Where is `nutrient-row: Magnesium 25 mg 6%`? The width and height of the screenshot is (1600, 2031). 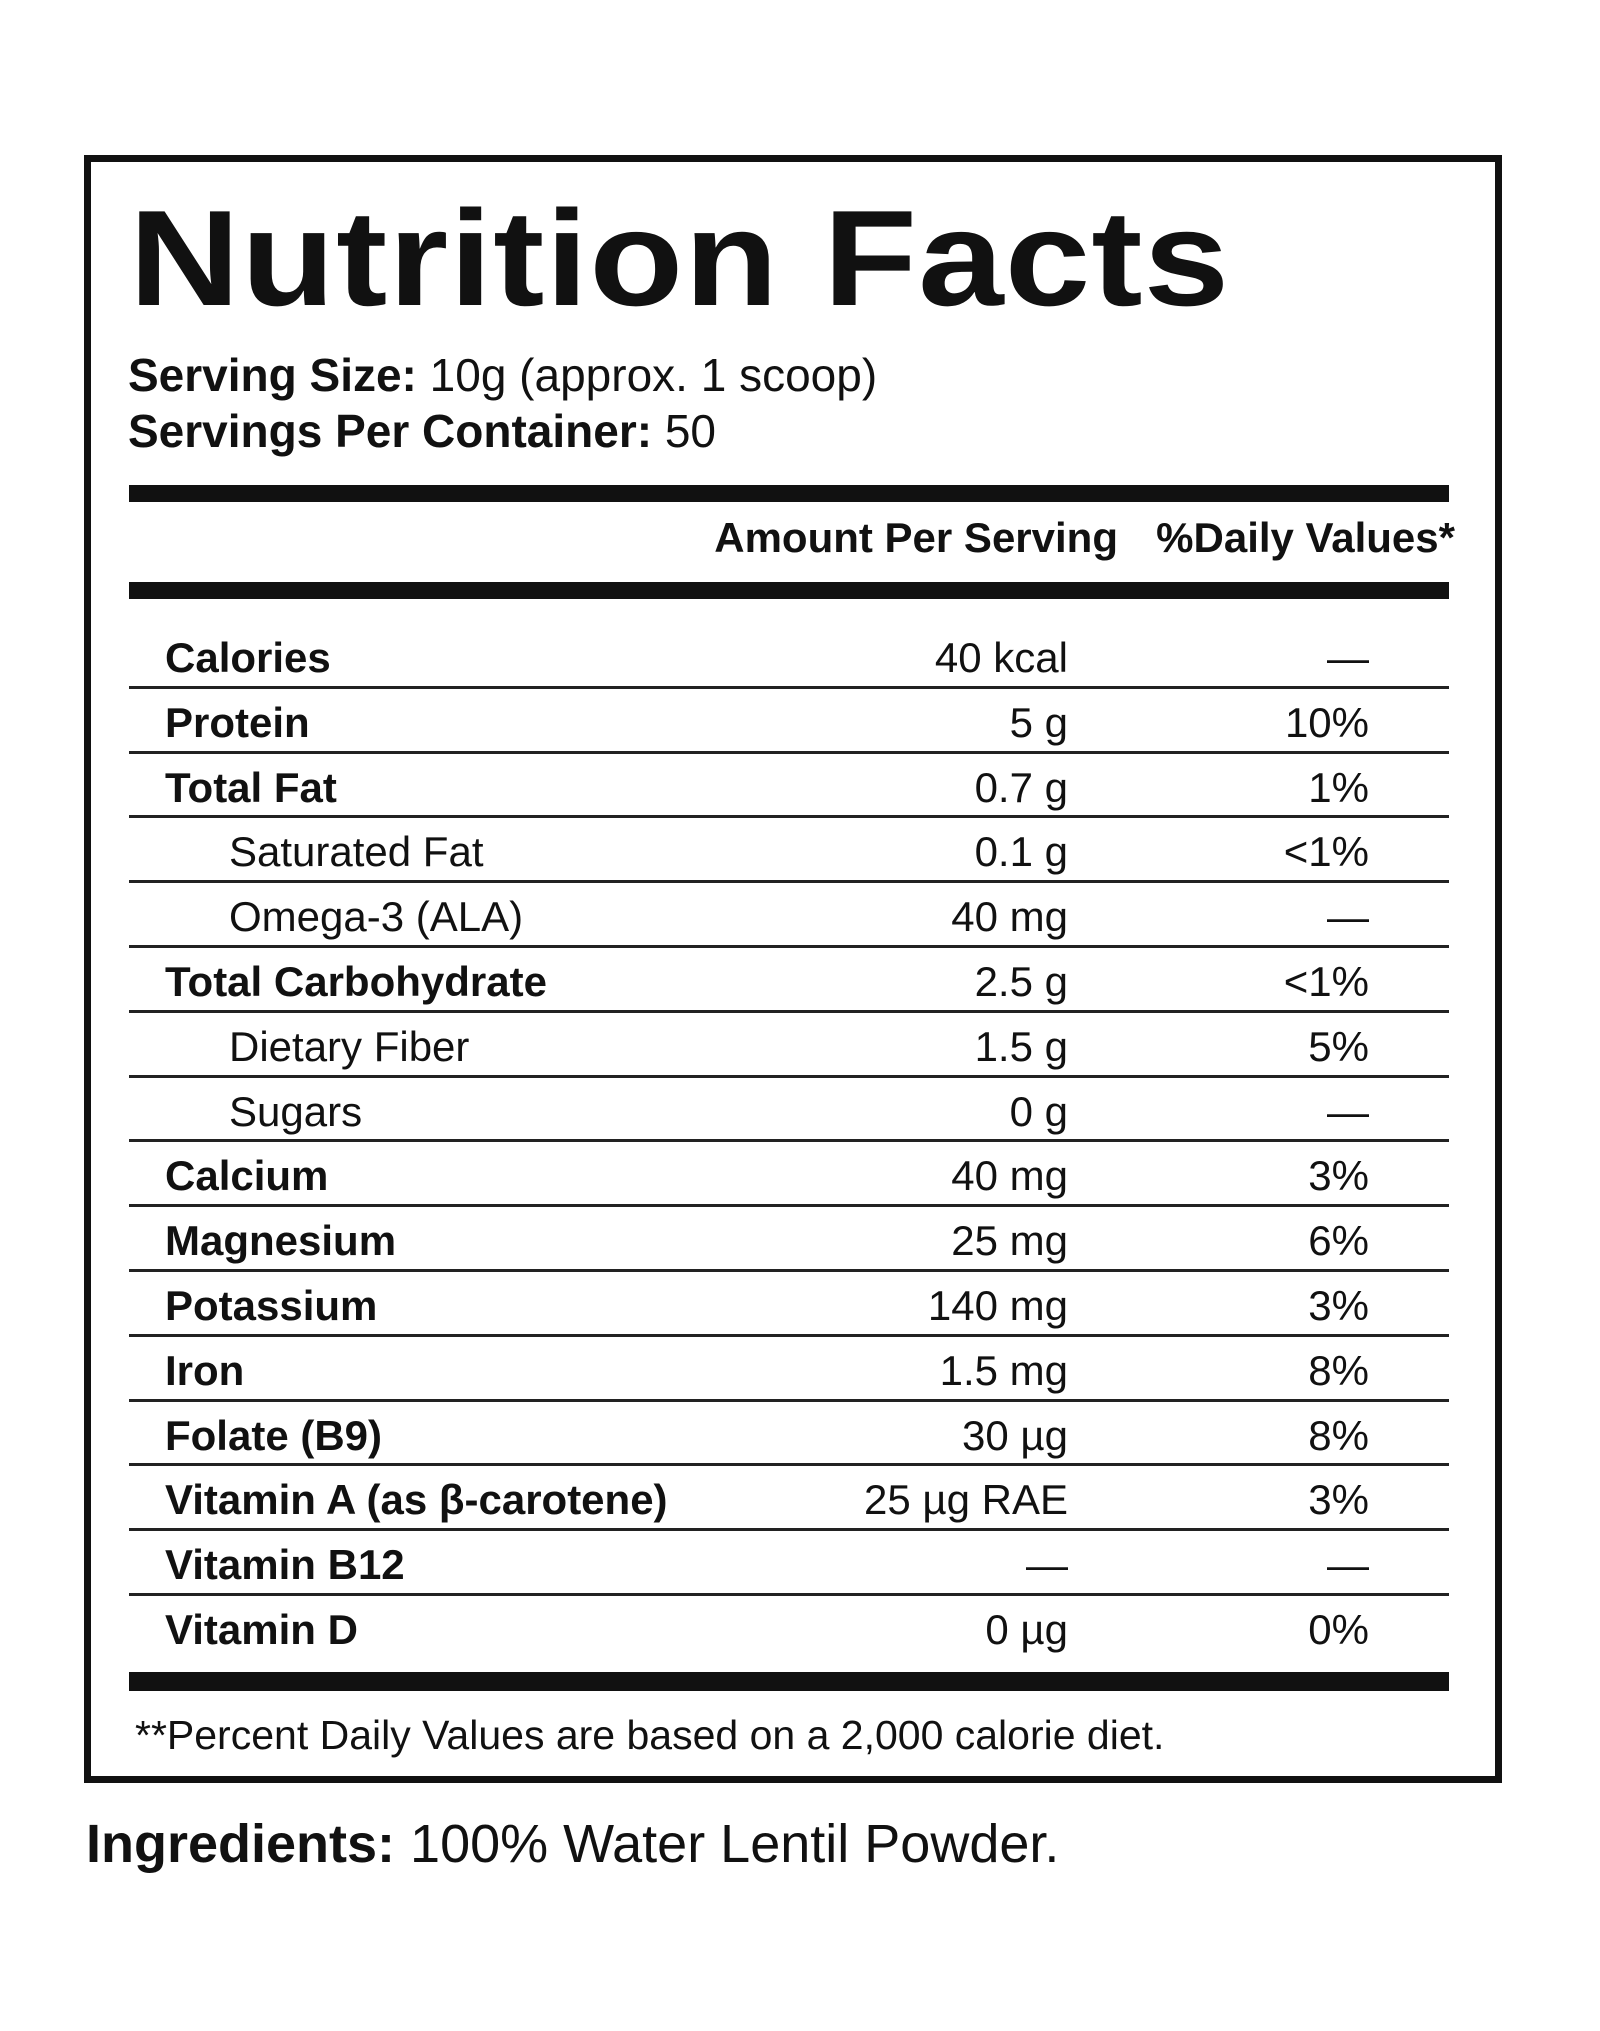 nutrient-row: Magnesium 25 mg 6% is located at coordinates (789, 1239).